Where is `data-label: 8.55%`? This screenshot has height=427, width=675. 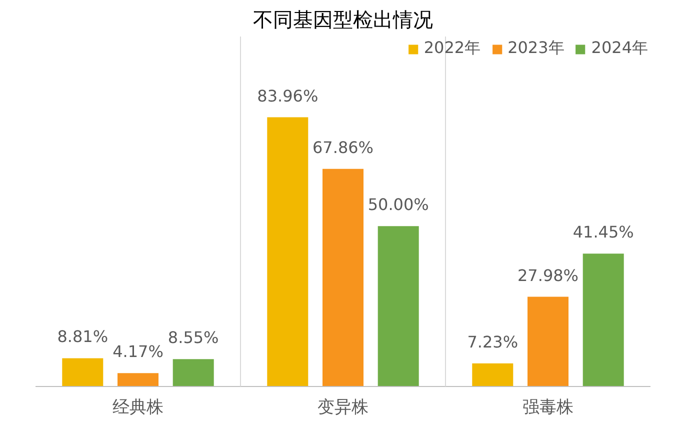 data-label: 8.55% is located at coordinates (193, 338).